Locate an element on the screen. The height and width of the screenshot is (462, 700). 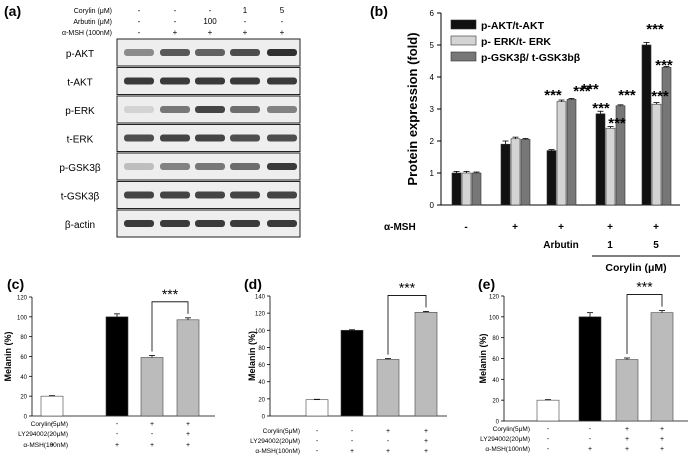
treatment-label: α-MSH is located at coordinates (400, 227).